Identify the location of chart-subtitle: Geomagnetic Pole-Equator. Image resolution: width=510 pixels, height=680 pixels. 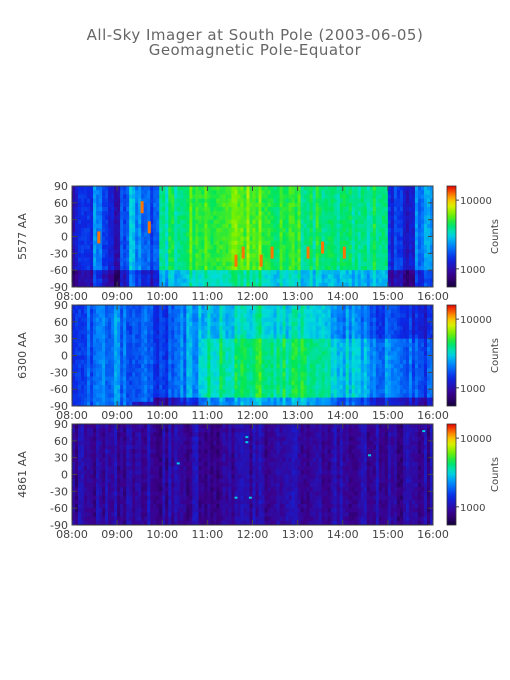
(255, 50).